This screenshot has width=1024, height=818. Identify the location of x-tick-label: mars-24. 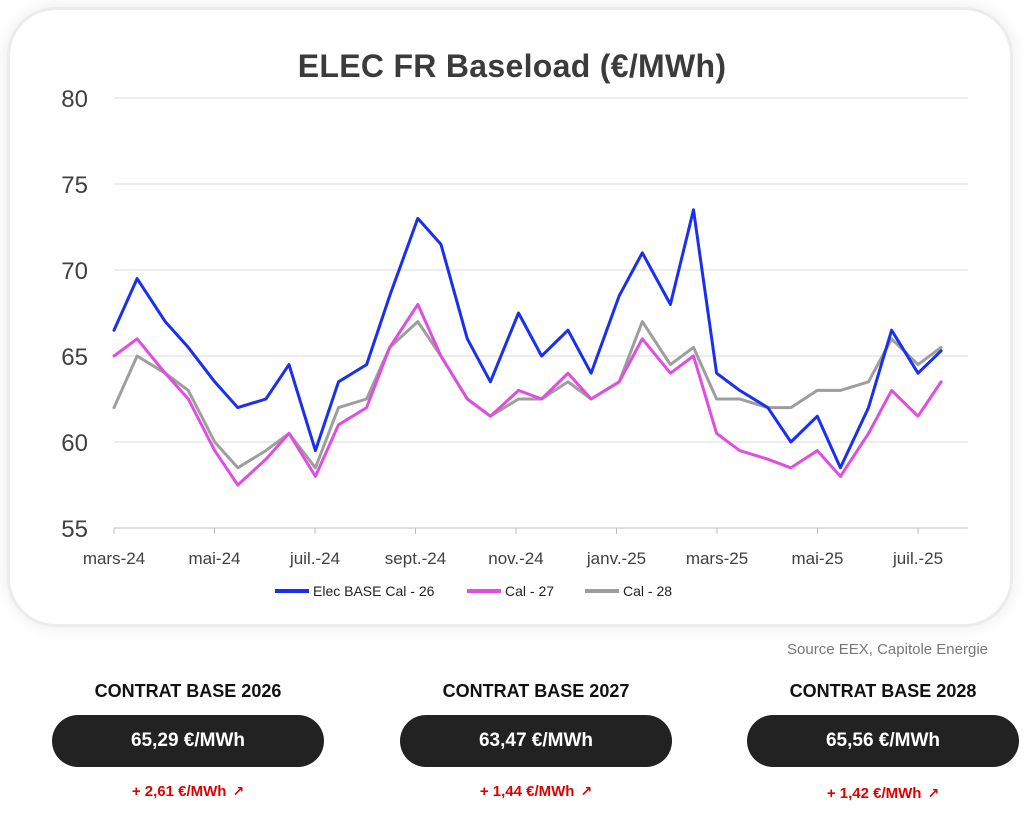
(114, 558).